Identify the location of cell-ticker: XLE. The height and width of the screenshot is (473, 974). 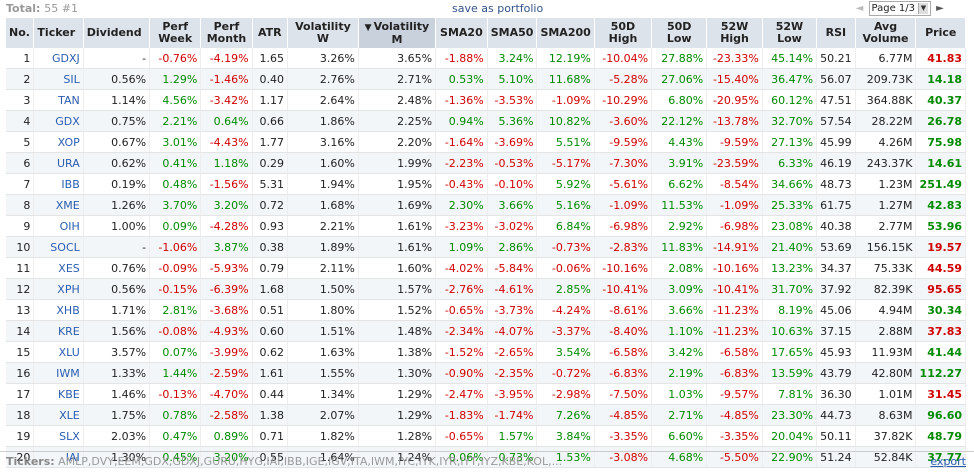
(58, 415).